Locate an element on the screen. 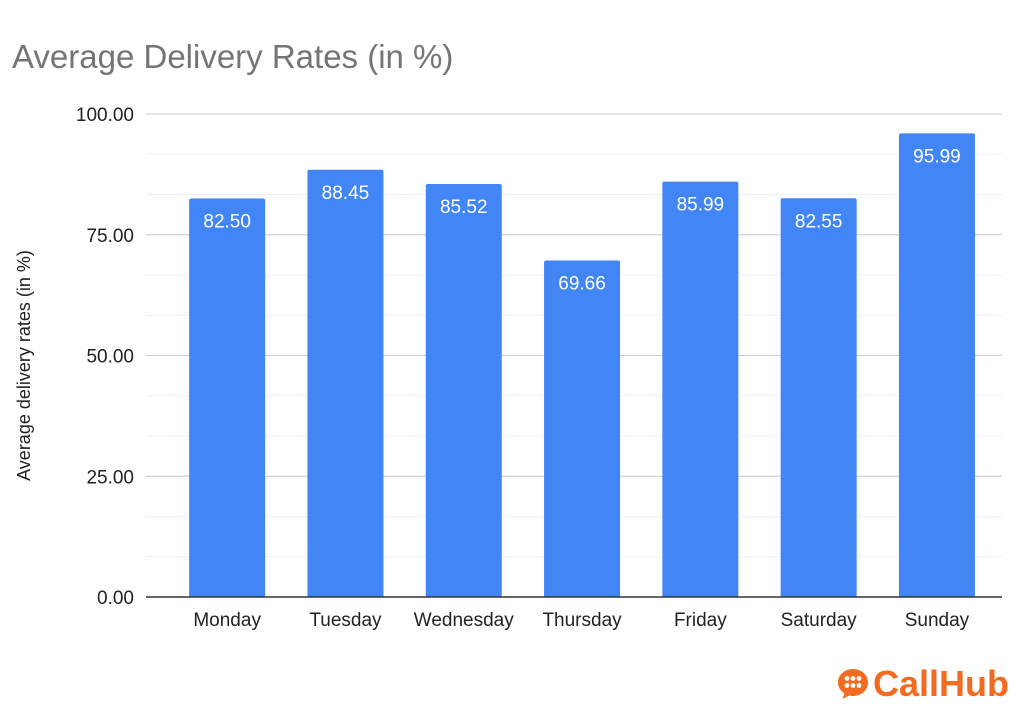 This screenshot has width=1024, height=719. data-label: 82.55 is located at coordinates (819, 221).